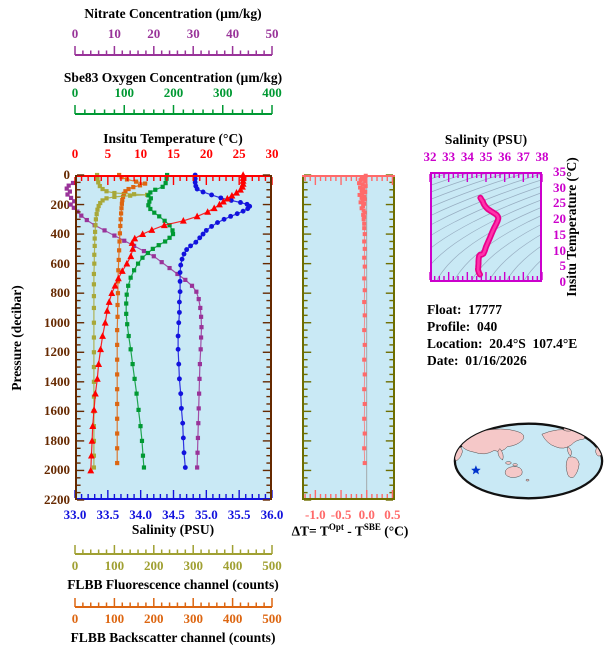 This screenshot has height=663, width=609. I want to click on tick-label: 50, so click(272, 33).